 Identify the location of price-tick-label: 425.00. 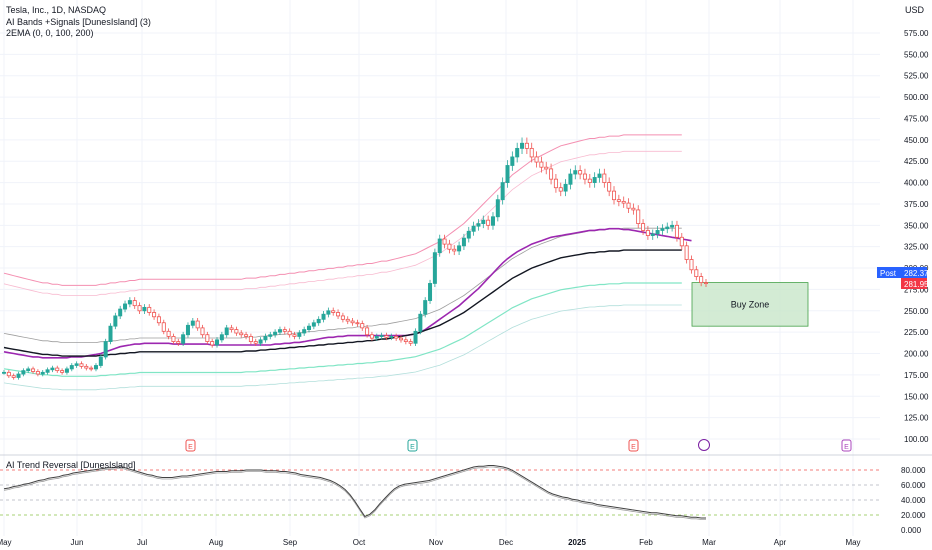
(916, 161).